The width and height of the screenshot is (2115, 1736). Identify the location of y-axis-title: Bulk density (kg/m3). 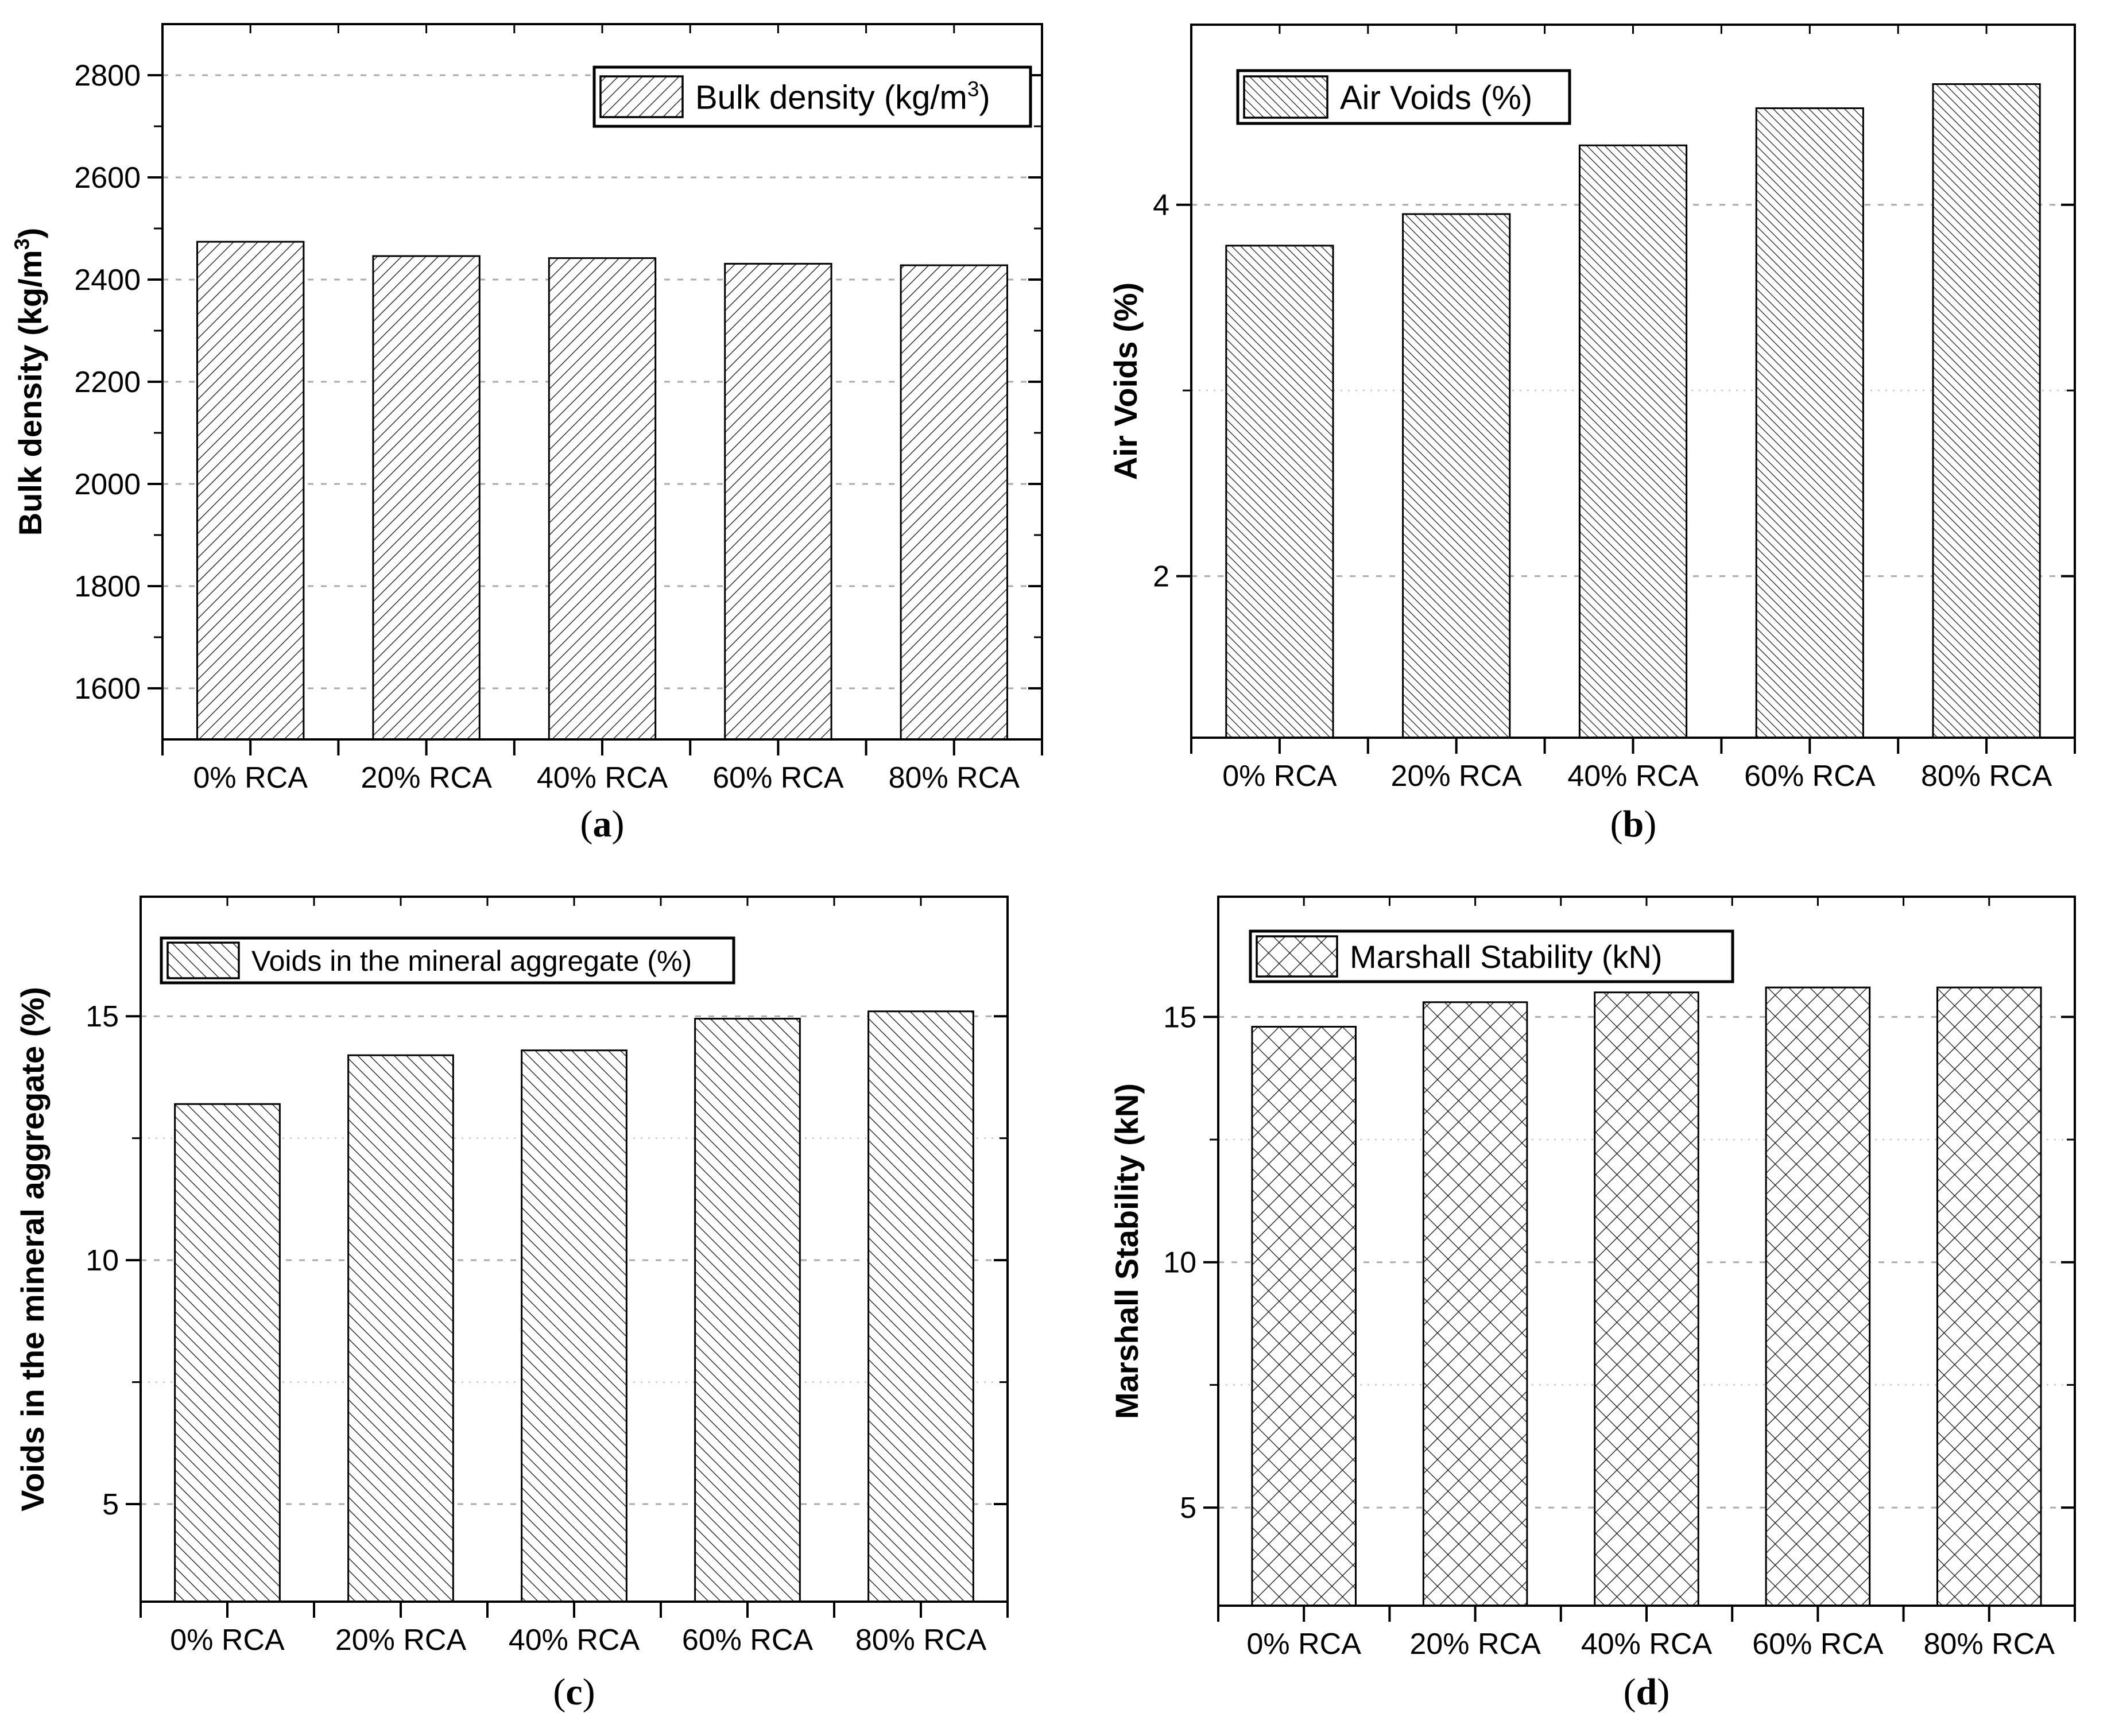
(29, 382).